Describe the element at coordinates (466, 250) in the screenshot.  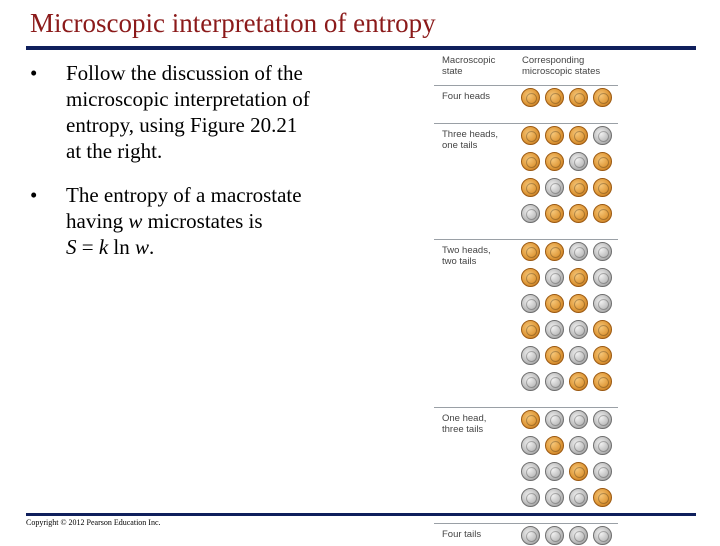
I see `macrostate-label-line: Two heads,` at that location.